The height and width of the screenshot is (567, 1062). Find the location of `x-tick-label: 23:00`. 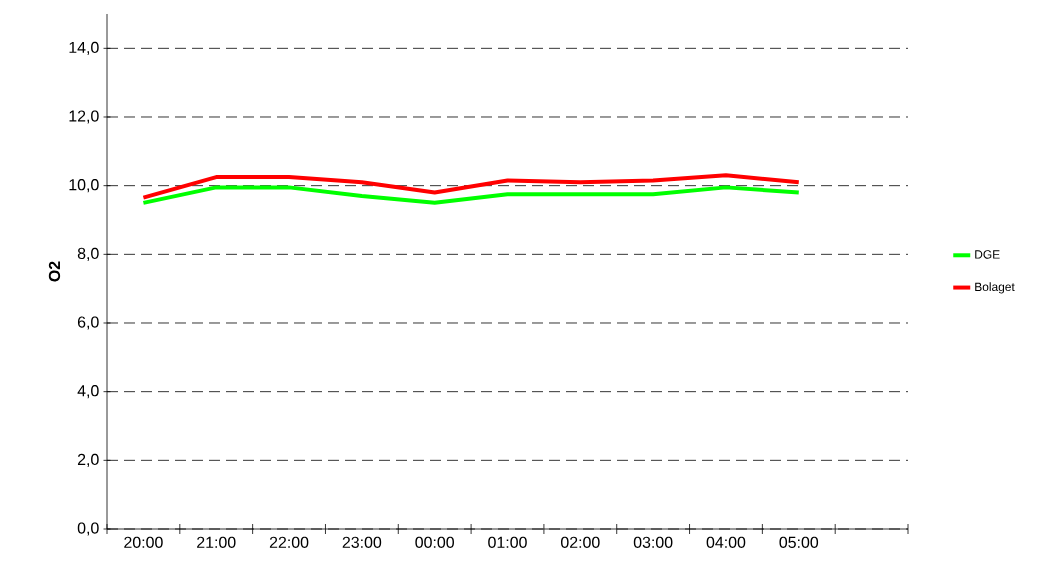

x-tick-label: 23:00 is located at coordinates (362, 542).